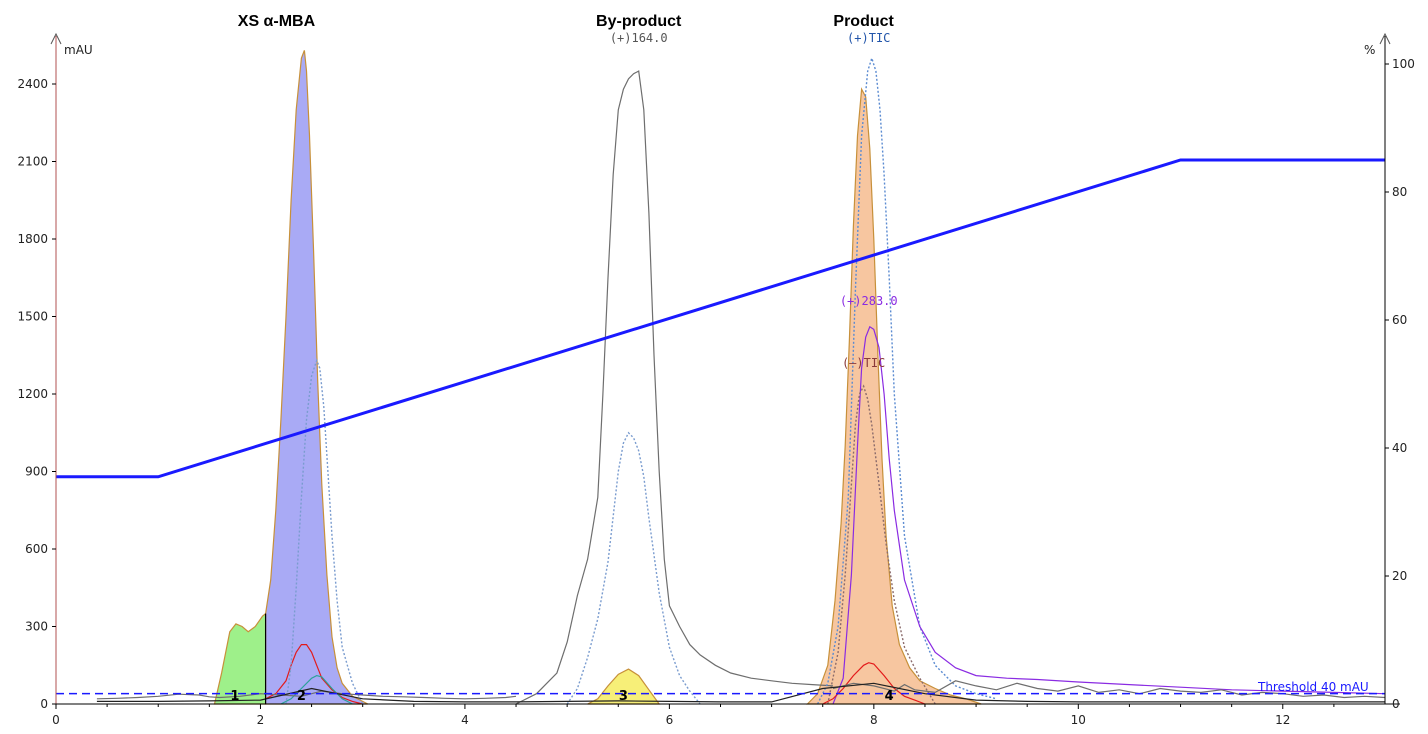 The height and width of the screenshot is (734, 1428). I want to click on y-left-tick-label: 900, so click(36, 472).